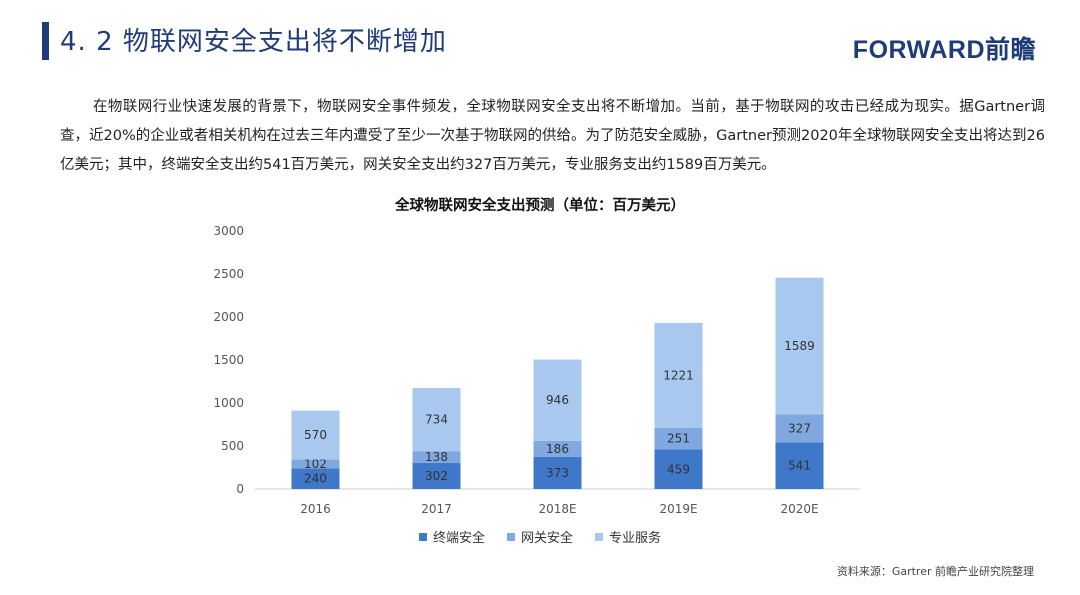  What do you see at coordinates (232, 446) in the screenshot?
I see `y-tick-label: 500` at bounding box center [232, 446].